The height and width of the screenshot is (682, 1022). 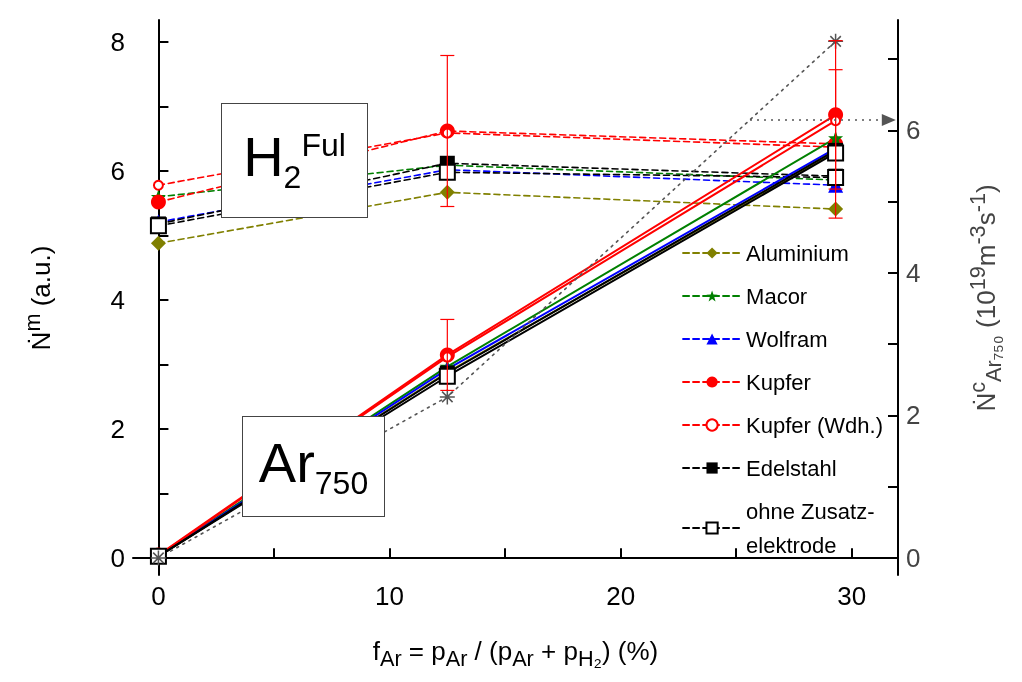 I want to click on y2-tick-label: 6, so click(x=913, y=130).